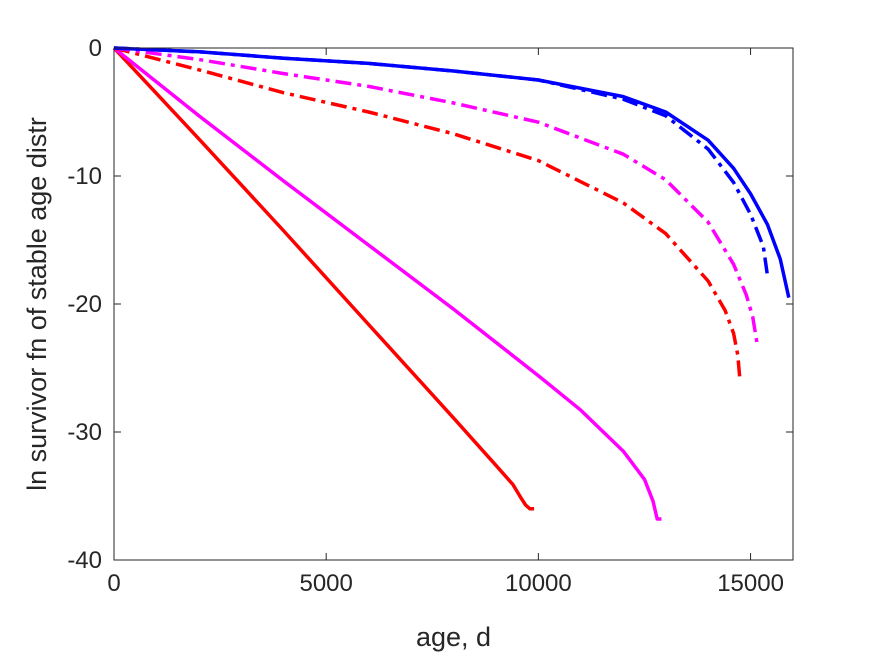 This screenshot has height=656, width=875. Describe the element at coordinates (95, 48) in the screenshot. I see `y-tick-label: 0` at that location.